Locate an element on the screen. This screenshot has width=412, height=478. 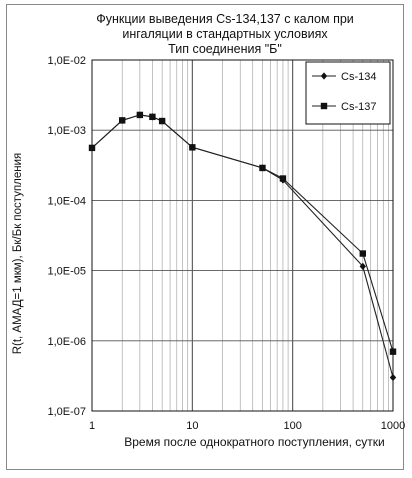
x-tick-label: 1000 is located at coordinates (393, 426).